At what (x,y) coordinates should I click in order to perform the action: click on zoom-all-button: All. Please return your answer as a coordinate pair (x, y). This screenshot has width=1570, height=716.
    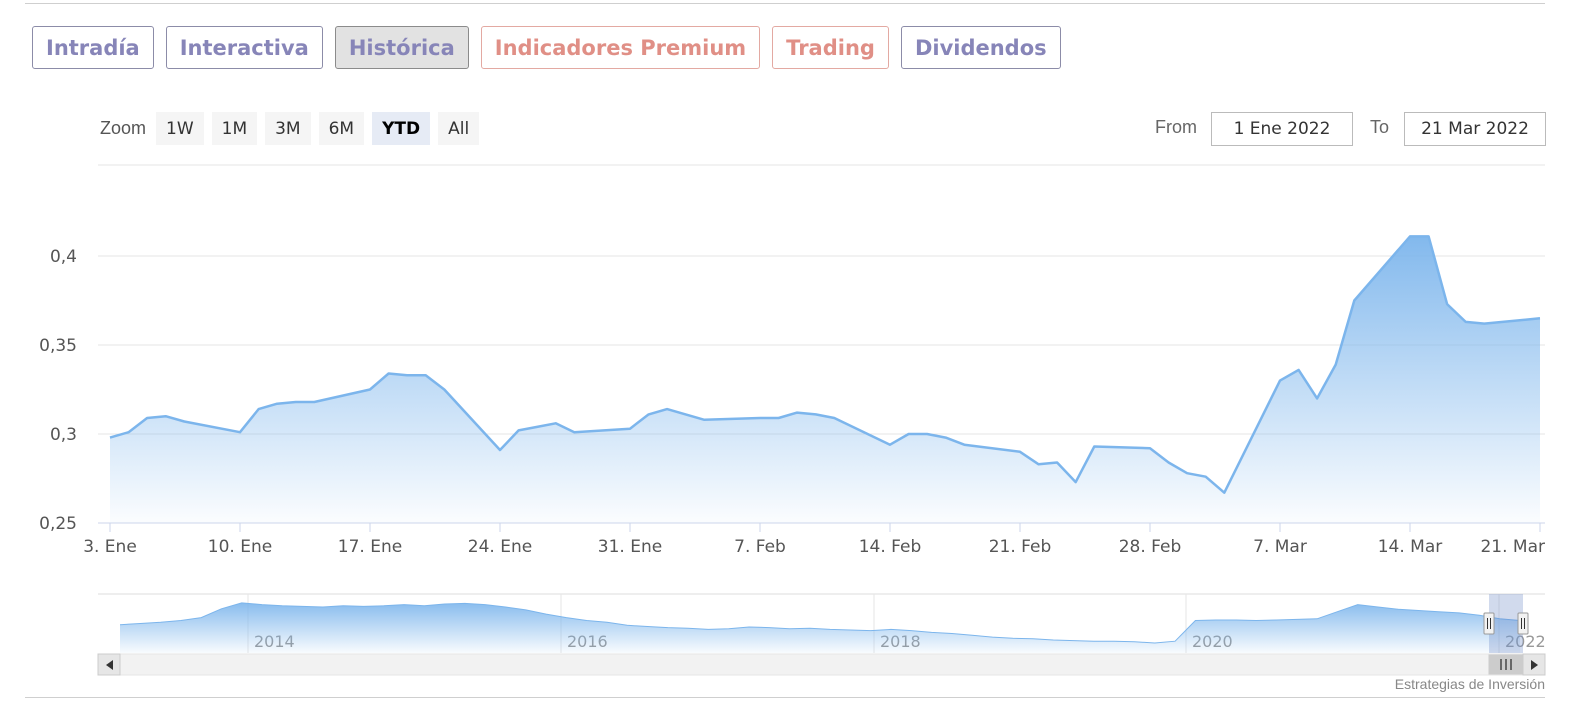
    Looking at the image, I should click on (459, 128).